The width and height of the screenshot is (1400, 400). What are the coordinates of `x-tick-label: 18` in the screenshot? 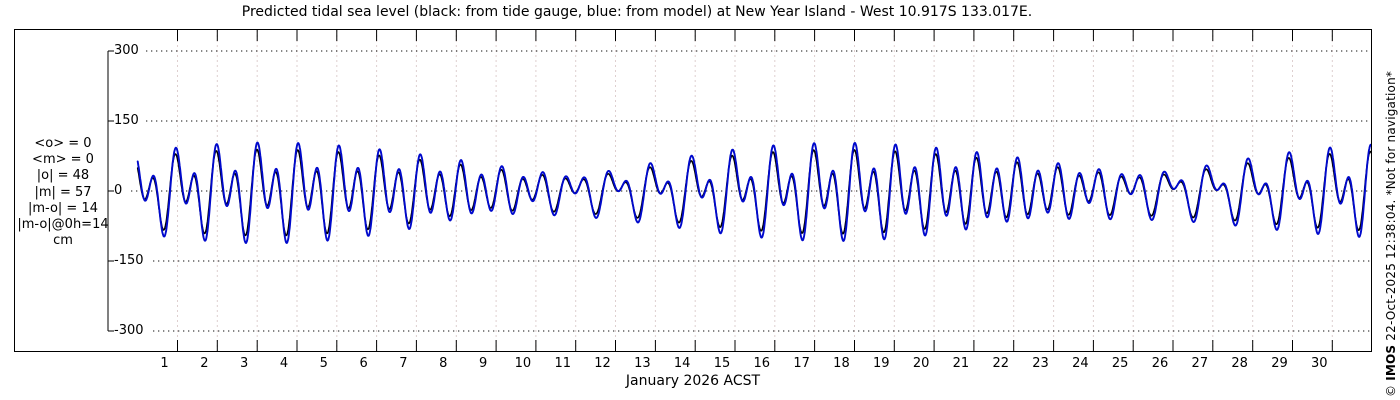 It's located at (841, 363).